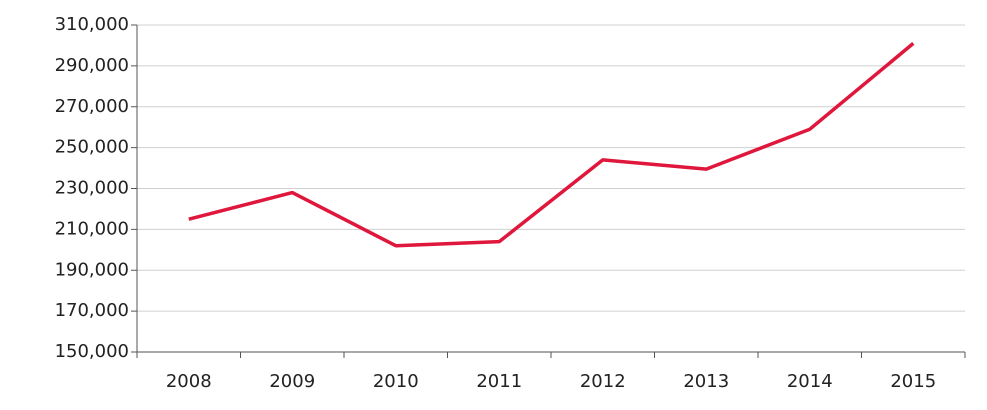  I want to click on x-tick-label: 2012, so click(603, 381).